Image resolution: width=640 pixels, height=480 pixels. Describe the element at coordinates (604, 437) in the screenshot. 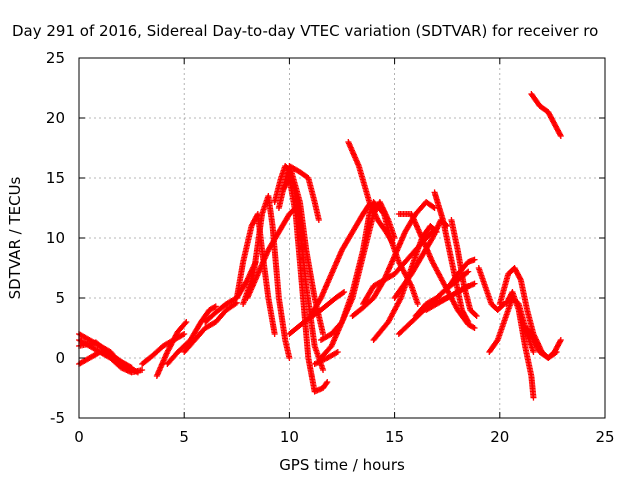

I see `x-tick-label: 25` at that location.